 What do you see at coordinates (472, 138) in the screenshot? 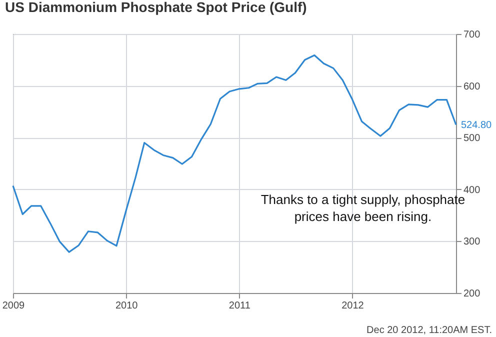
I see `y-tick-label: 500` at bounding box center [472, 138].